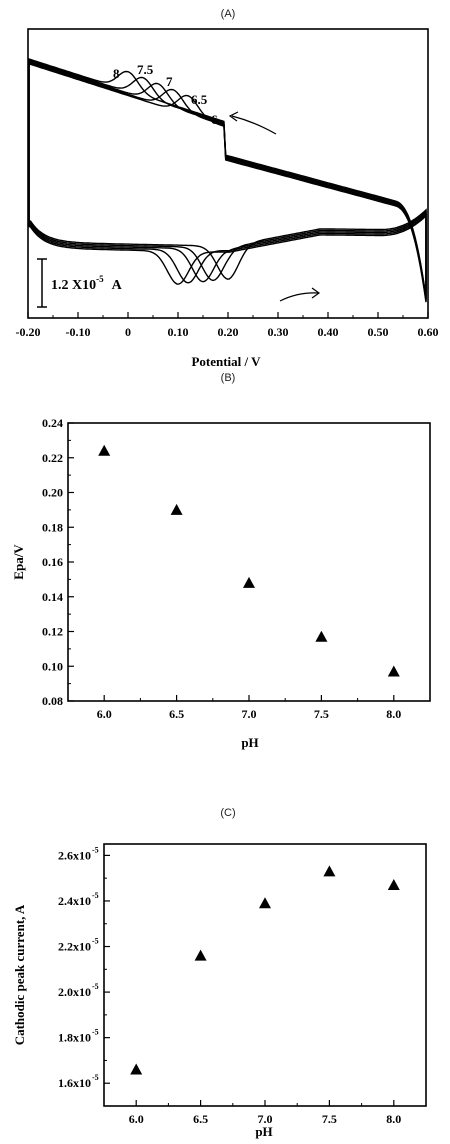 Image resolution: width=450 pixels, height=1144 pixels. I want to click on curve-label-8: 8, so click(116, 73).